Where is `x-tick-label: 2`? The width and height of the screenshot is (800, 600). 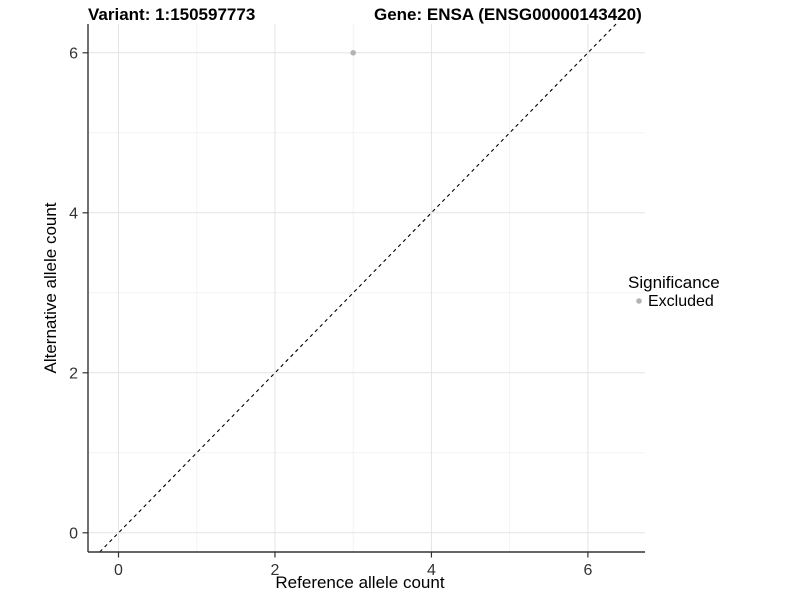
x-tick-label: 2 is located at coordinates (275, 570).